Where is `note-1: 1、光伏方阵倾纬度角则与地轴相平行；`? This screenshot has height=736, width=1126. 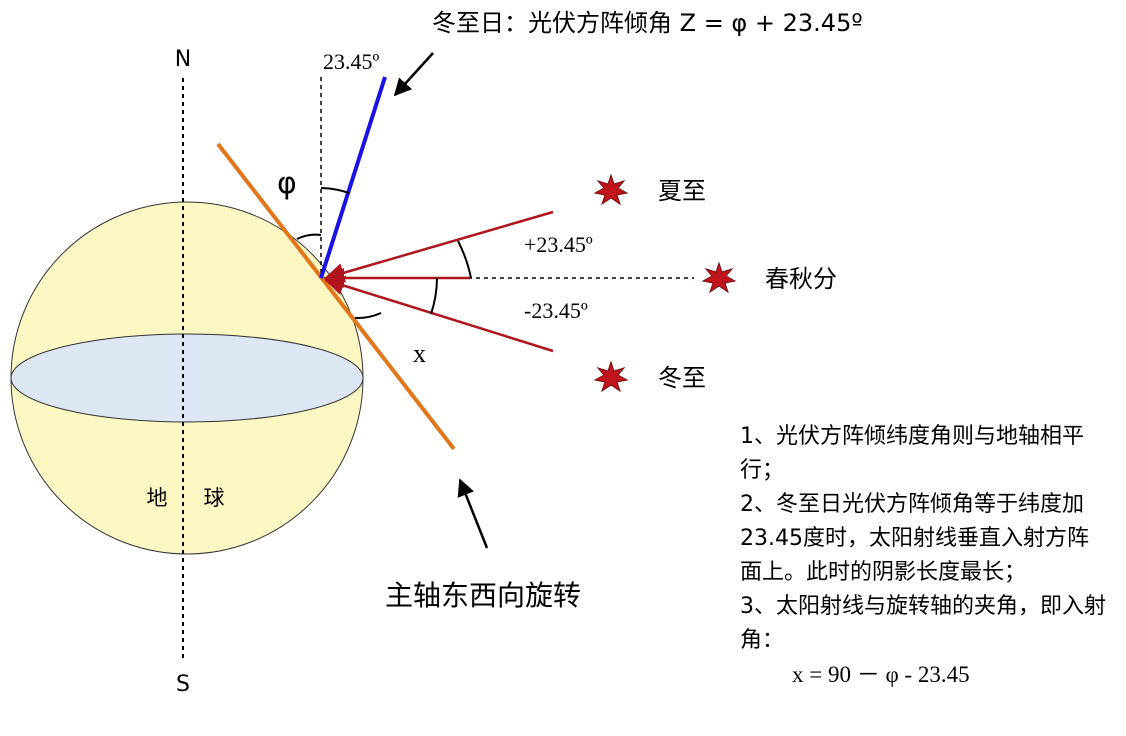
note-1: 1、光伏方阵倾纬度角则与地轴相平行； is located at coordinates (912, 453).